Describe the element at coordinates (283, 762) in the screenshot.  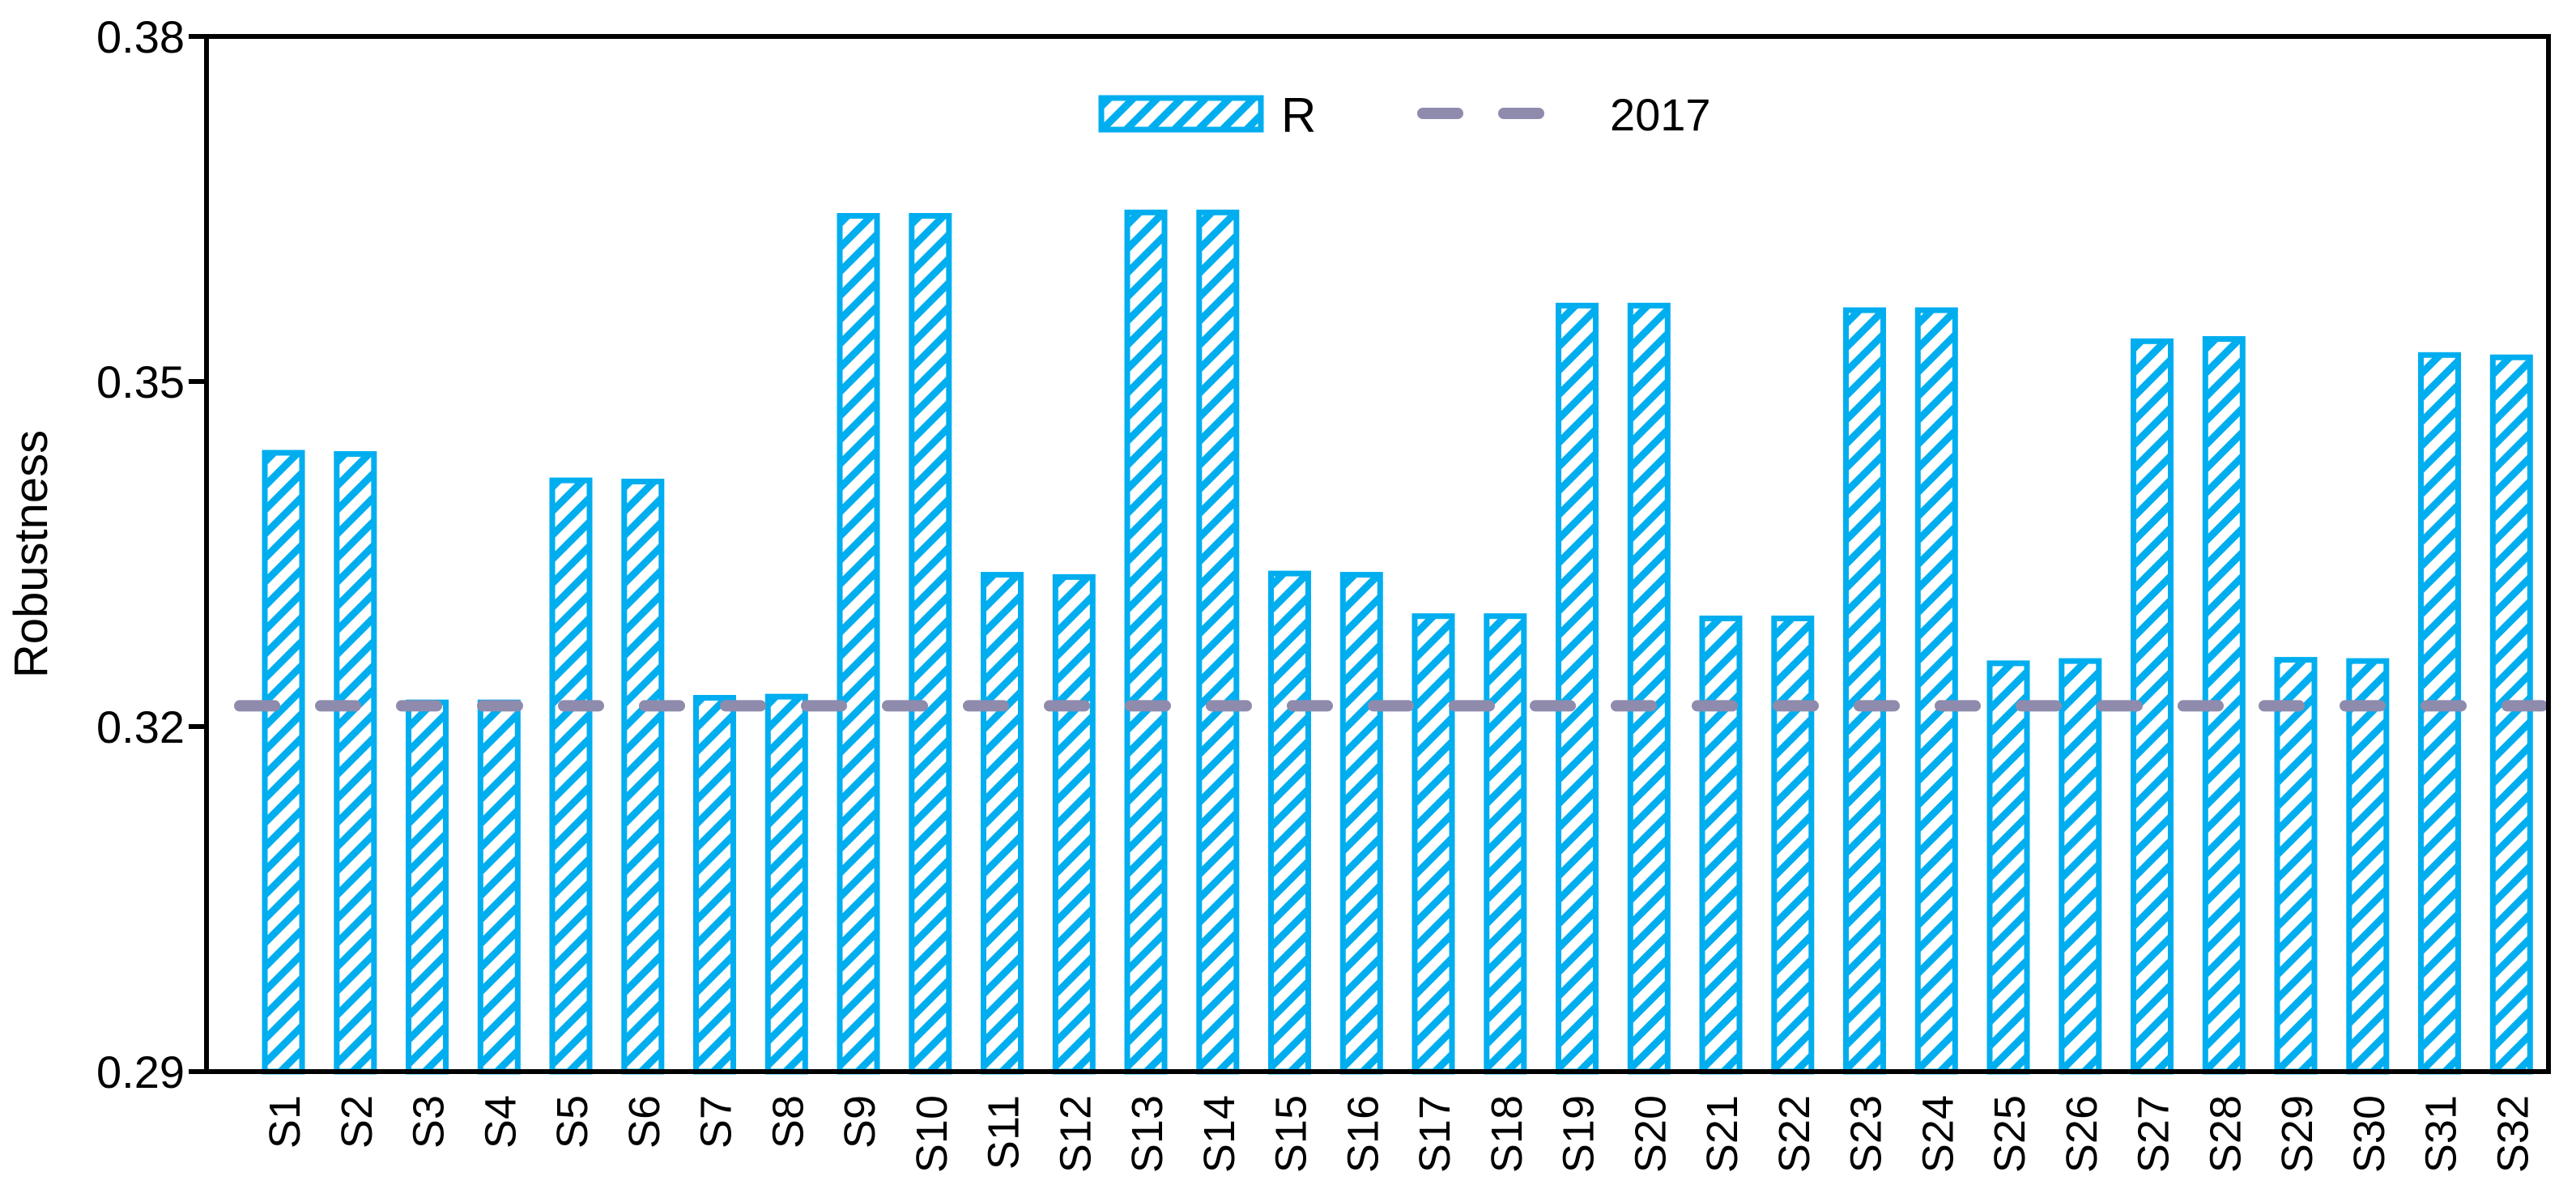
I see `bar-S1` at that location.